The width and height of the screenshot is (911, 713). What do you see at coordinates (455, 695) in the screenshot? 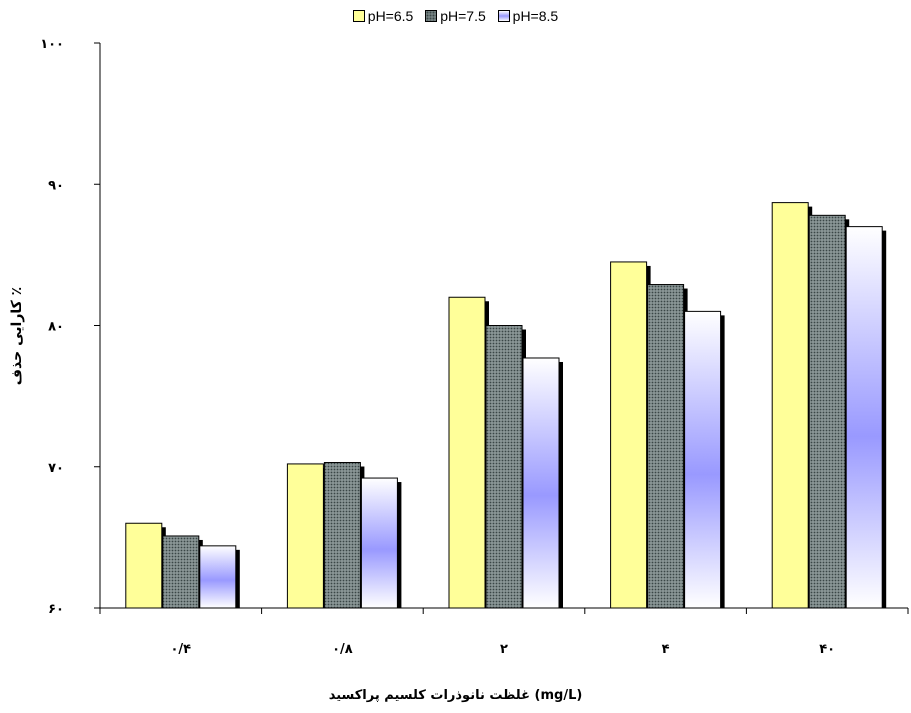
I see `x-axis-label: غلظت نانوذرات کلسیم پراکسید (mg/L)` at bounding box center [455, 695].